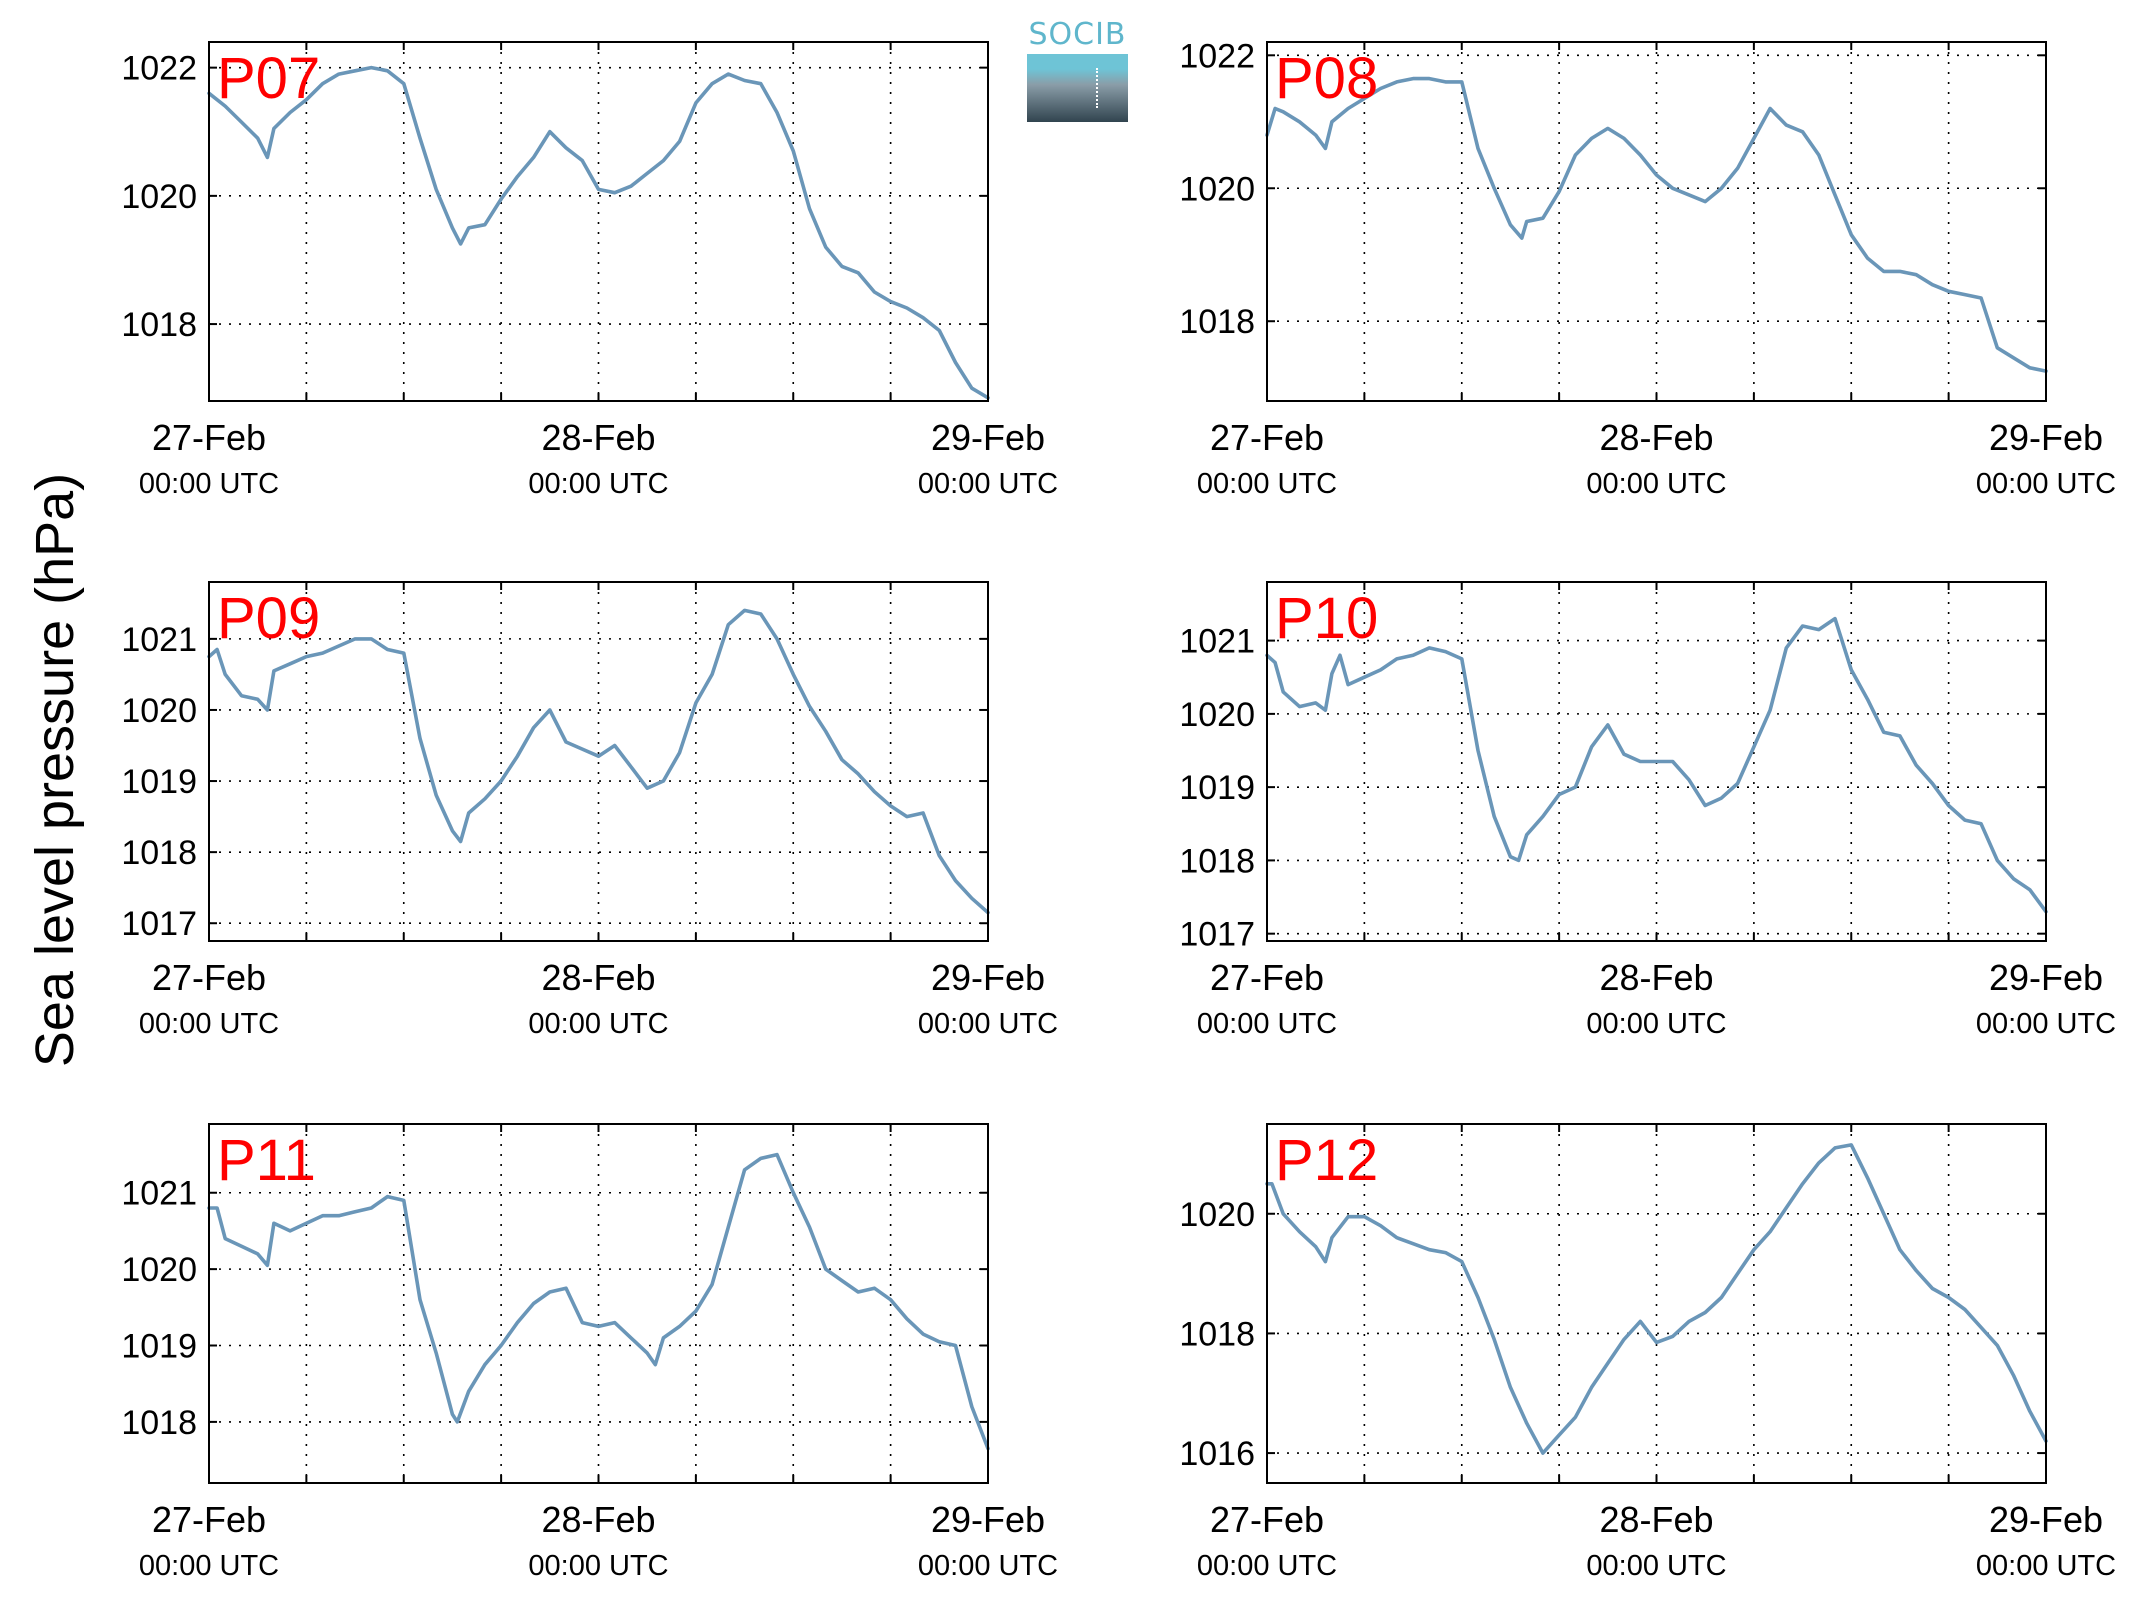 The image size is (2133, 1608). Describe the element at coordinates (268, 618) in the screenshot. I see `panel-label: P09` at that location.